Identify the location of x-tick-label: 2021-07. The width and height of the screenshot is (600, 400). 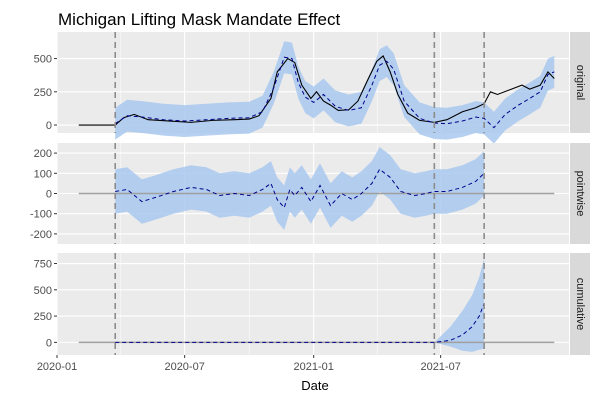
(440, 367).